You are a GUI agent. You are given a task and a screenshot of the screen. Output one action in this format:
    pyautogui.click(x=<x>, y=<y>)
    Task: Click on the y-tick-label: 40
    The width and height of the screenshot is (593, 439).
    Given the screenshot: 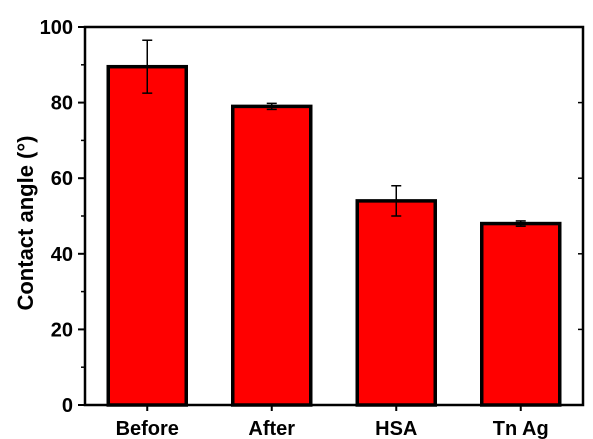 What is the action you would take?
    pyautogui.click(x=62, y=255)
    